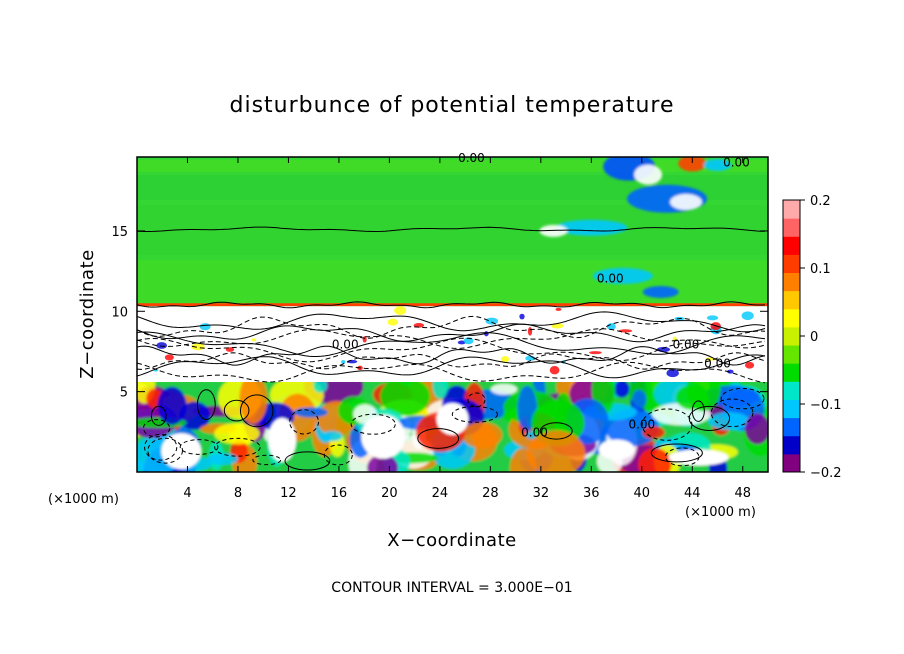 The image size is (904, 654). What do you see at coordinates (591, 493) in the screenshot?
I see `x-tick-label: 36` at bounding box center [591, 493].